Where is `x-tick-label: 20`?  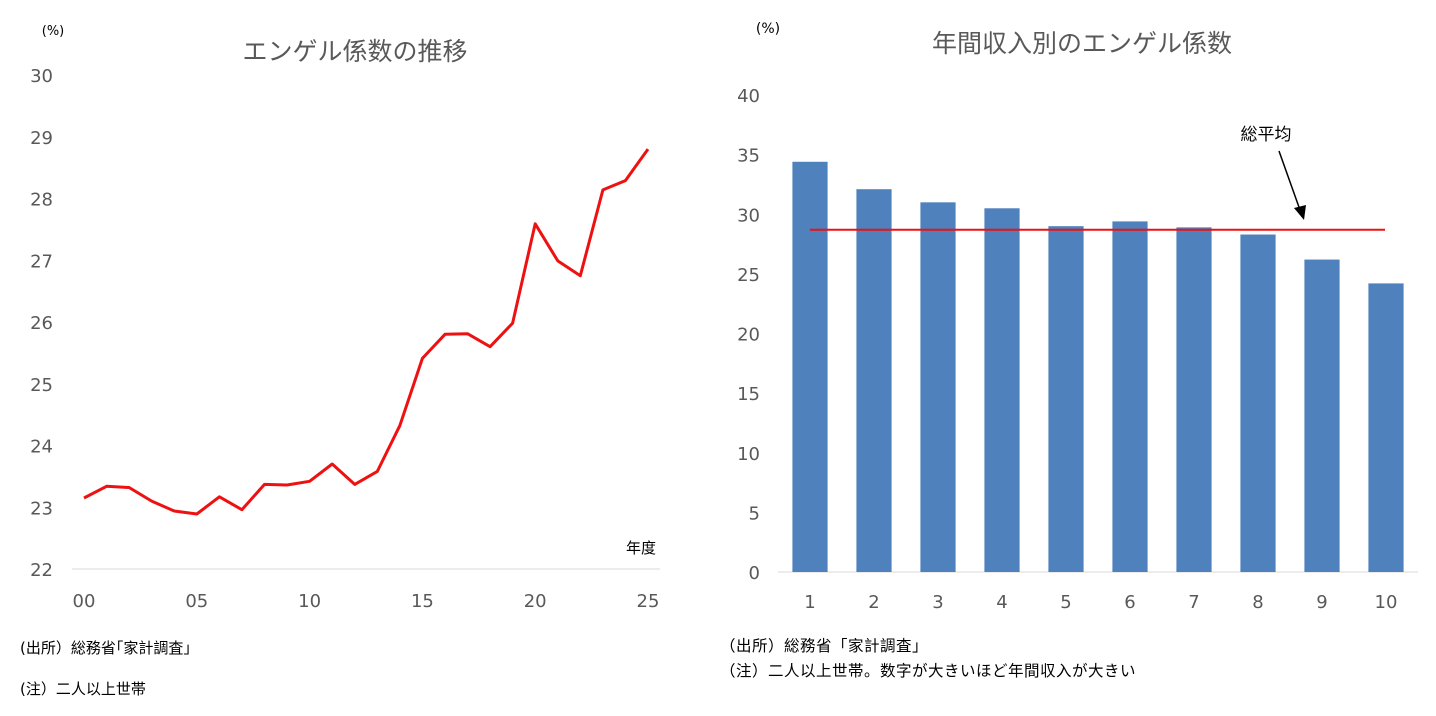
x-tick-label: 20 is located at coordinates (535, 601).